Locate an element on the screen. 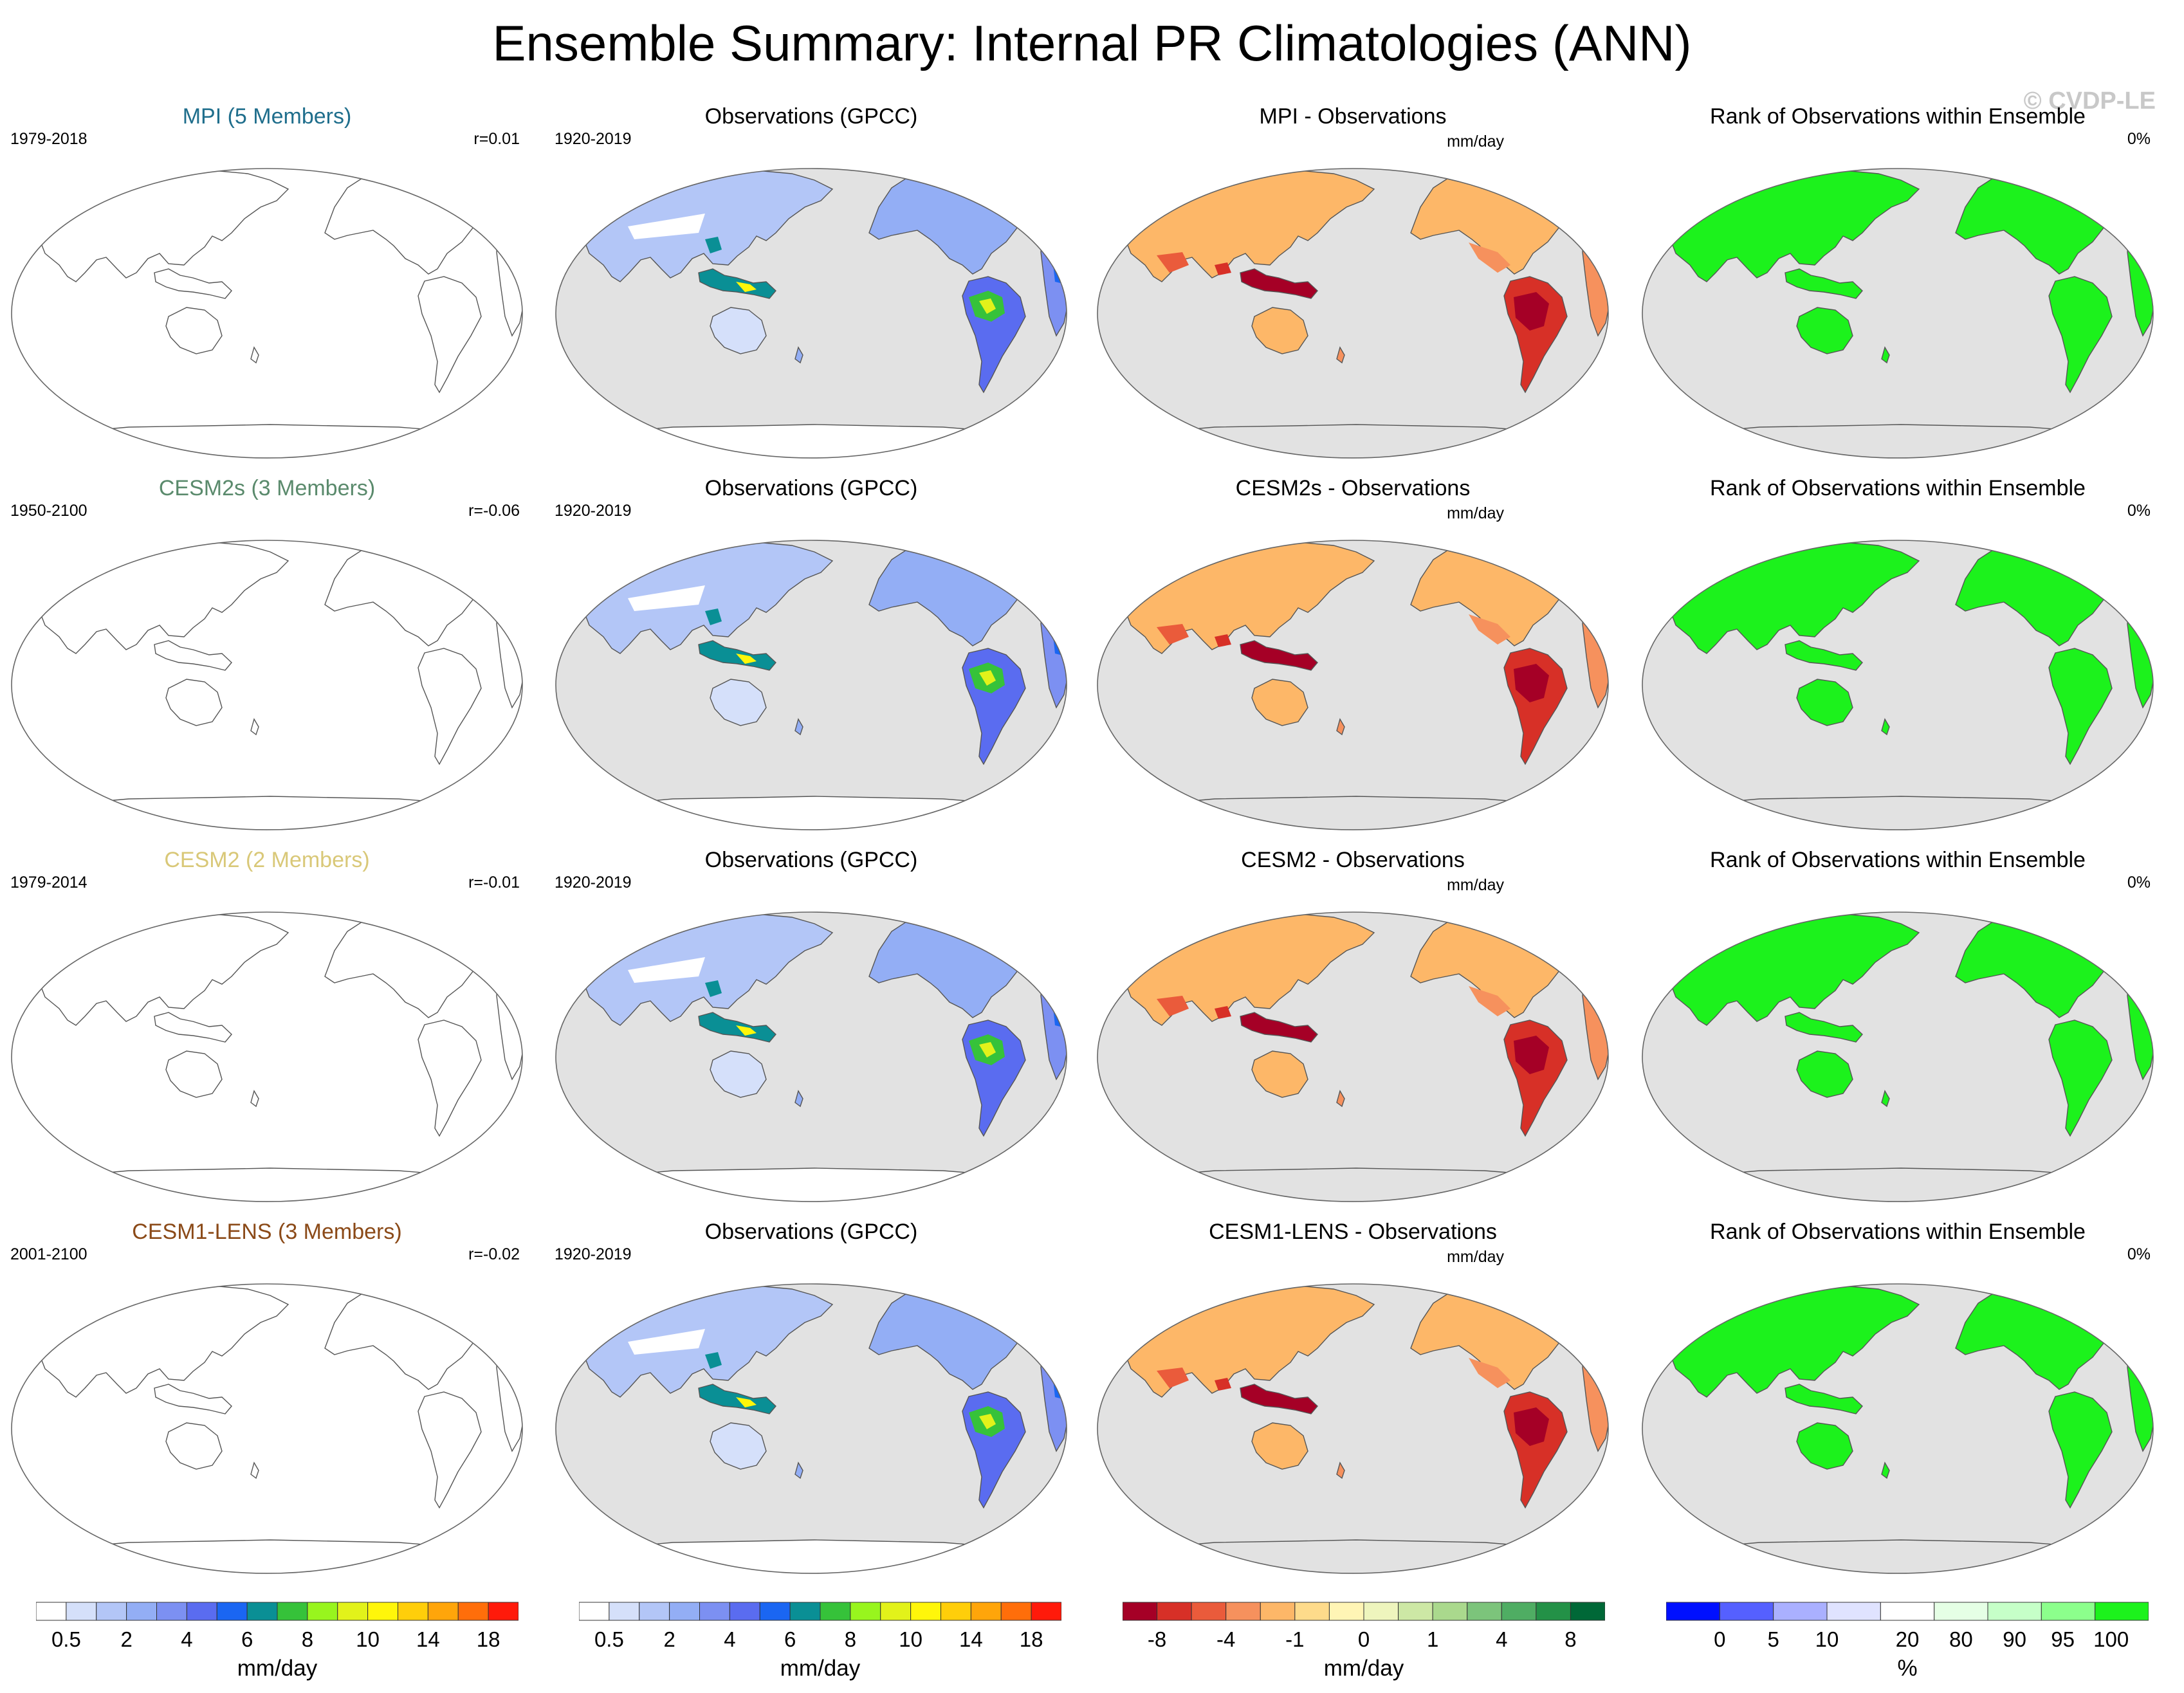  colorbar-tick-label: 2 is located at coordinates (669, 1639).